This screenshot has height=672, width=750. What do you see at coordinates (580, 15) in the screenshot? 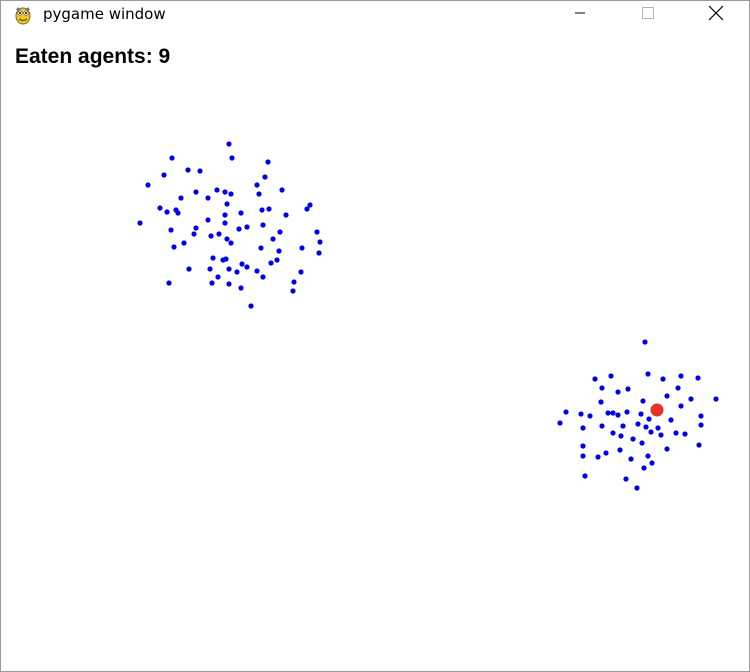
I see `minimize-button` at bounding box center [580, 15].